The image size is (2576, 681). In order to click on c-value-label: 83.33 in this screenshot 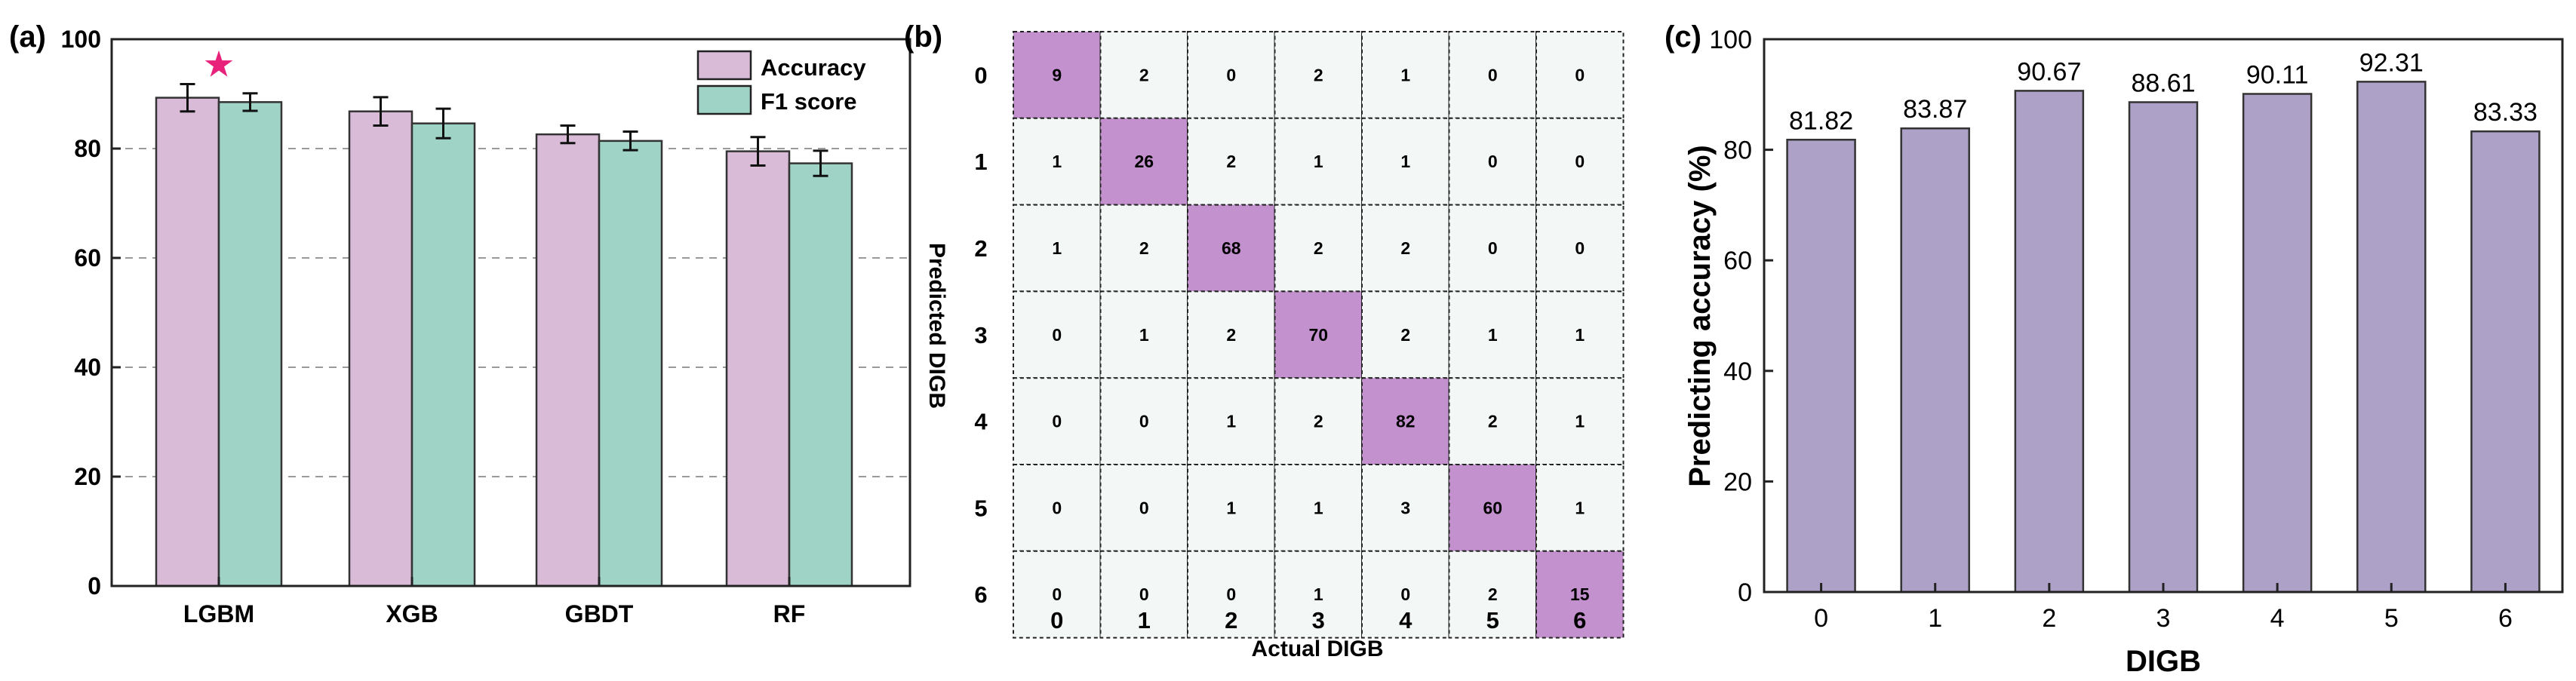, I will do `click(2505, 113)`.